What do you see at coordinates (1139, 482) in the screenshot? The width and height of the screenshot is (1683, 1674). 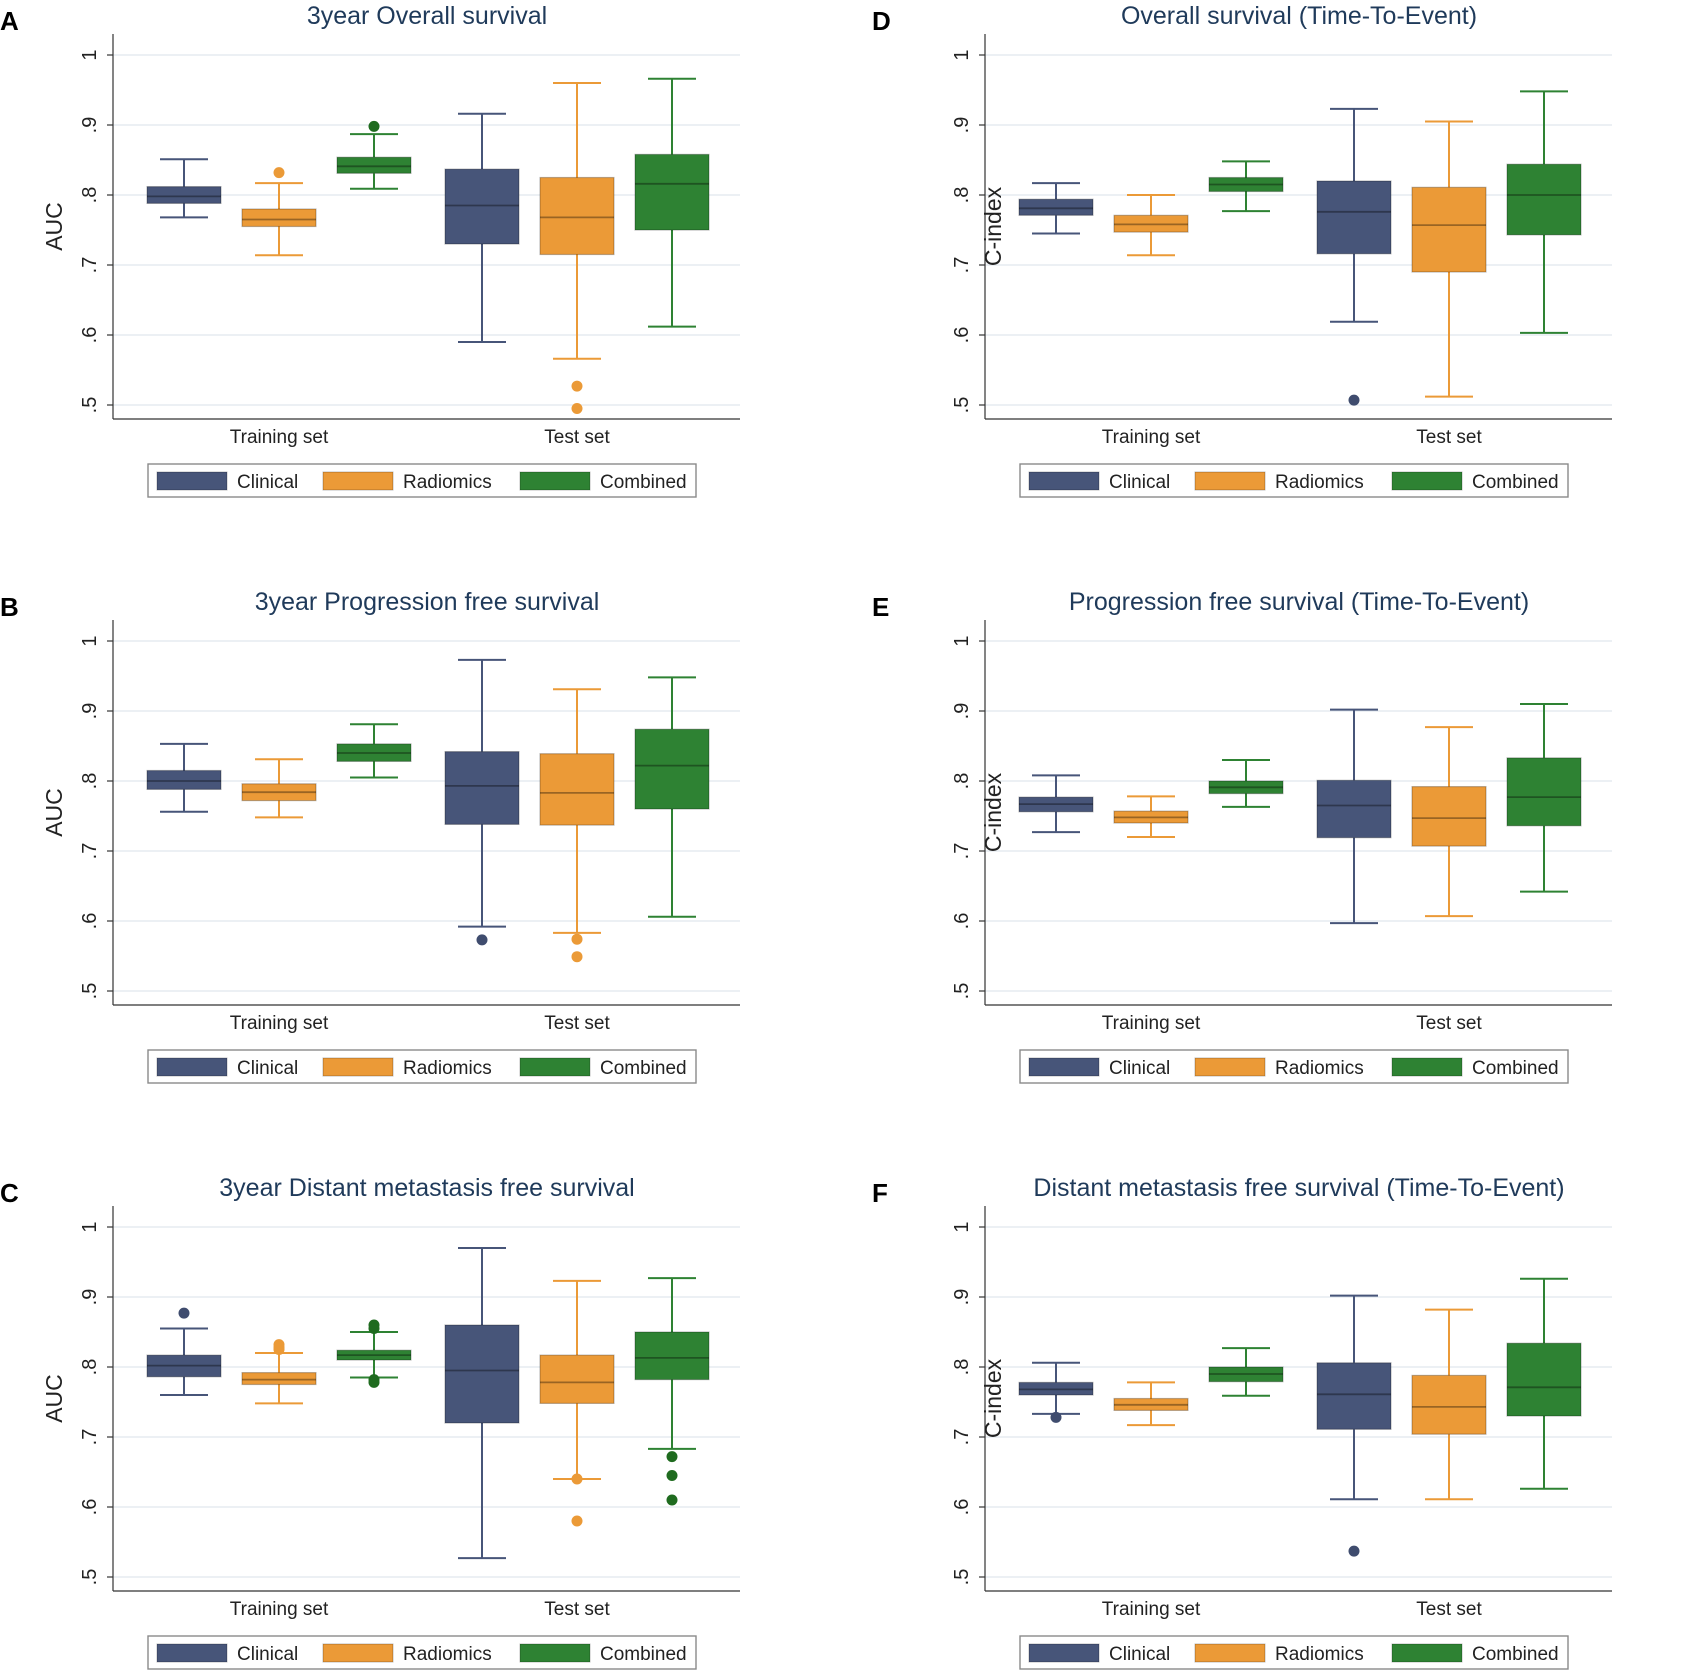 I see `legend-label-clinical: Clinical` at bounding box center [1139, 482].